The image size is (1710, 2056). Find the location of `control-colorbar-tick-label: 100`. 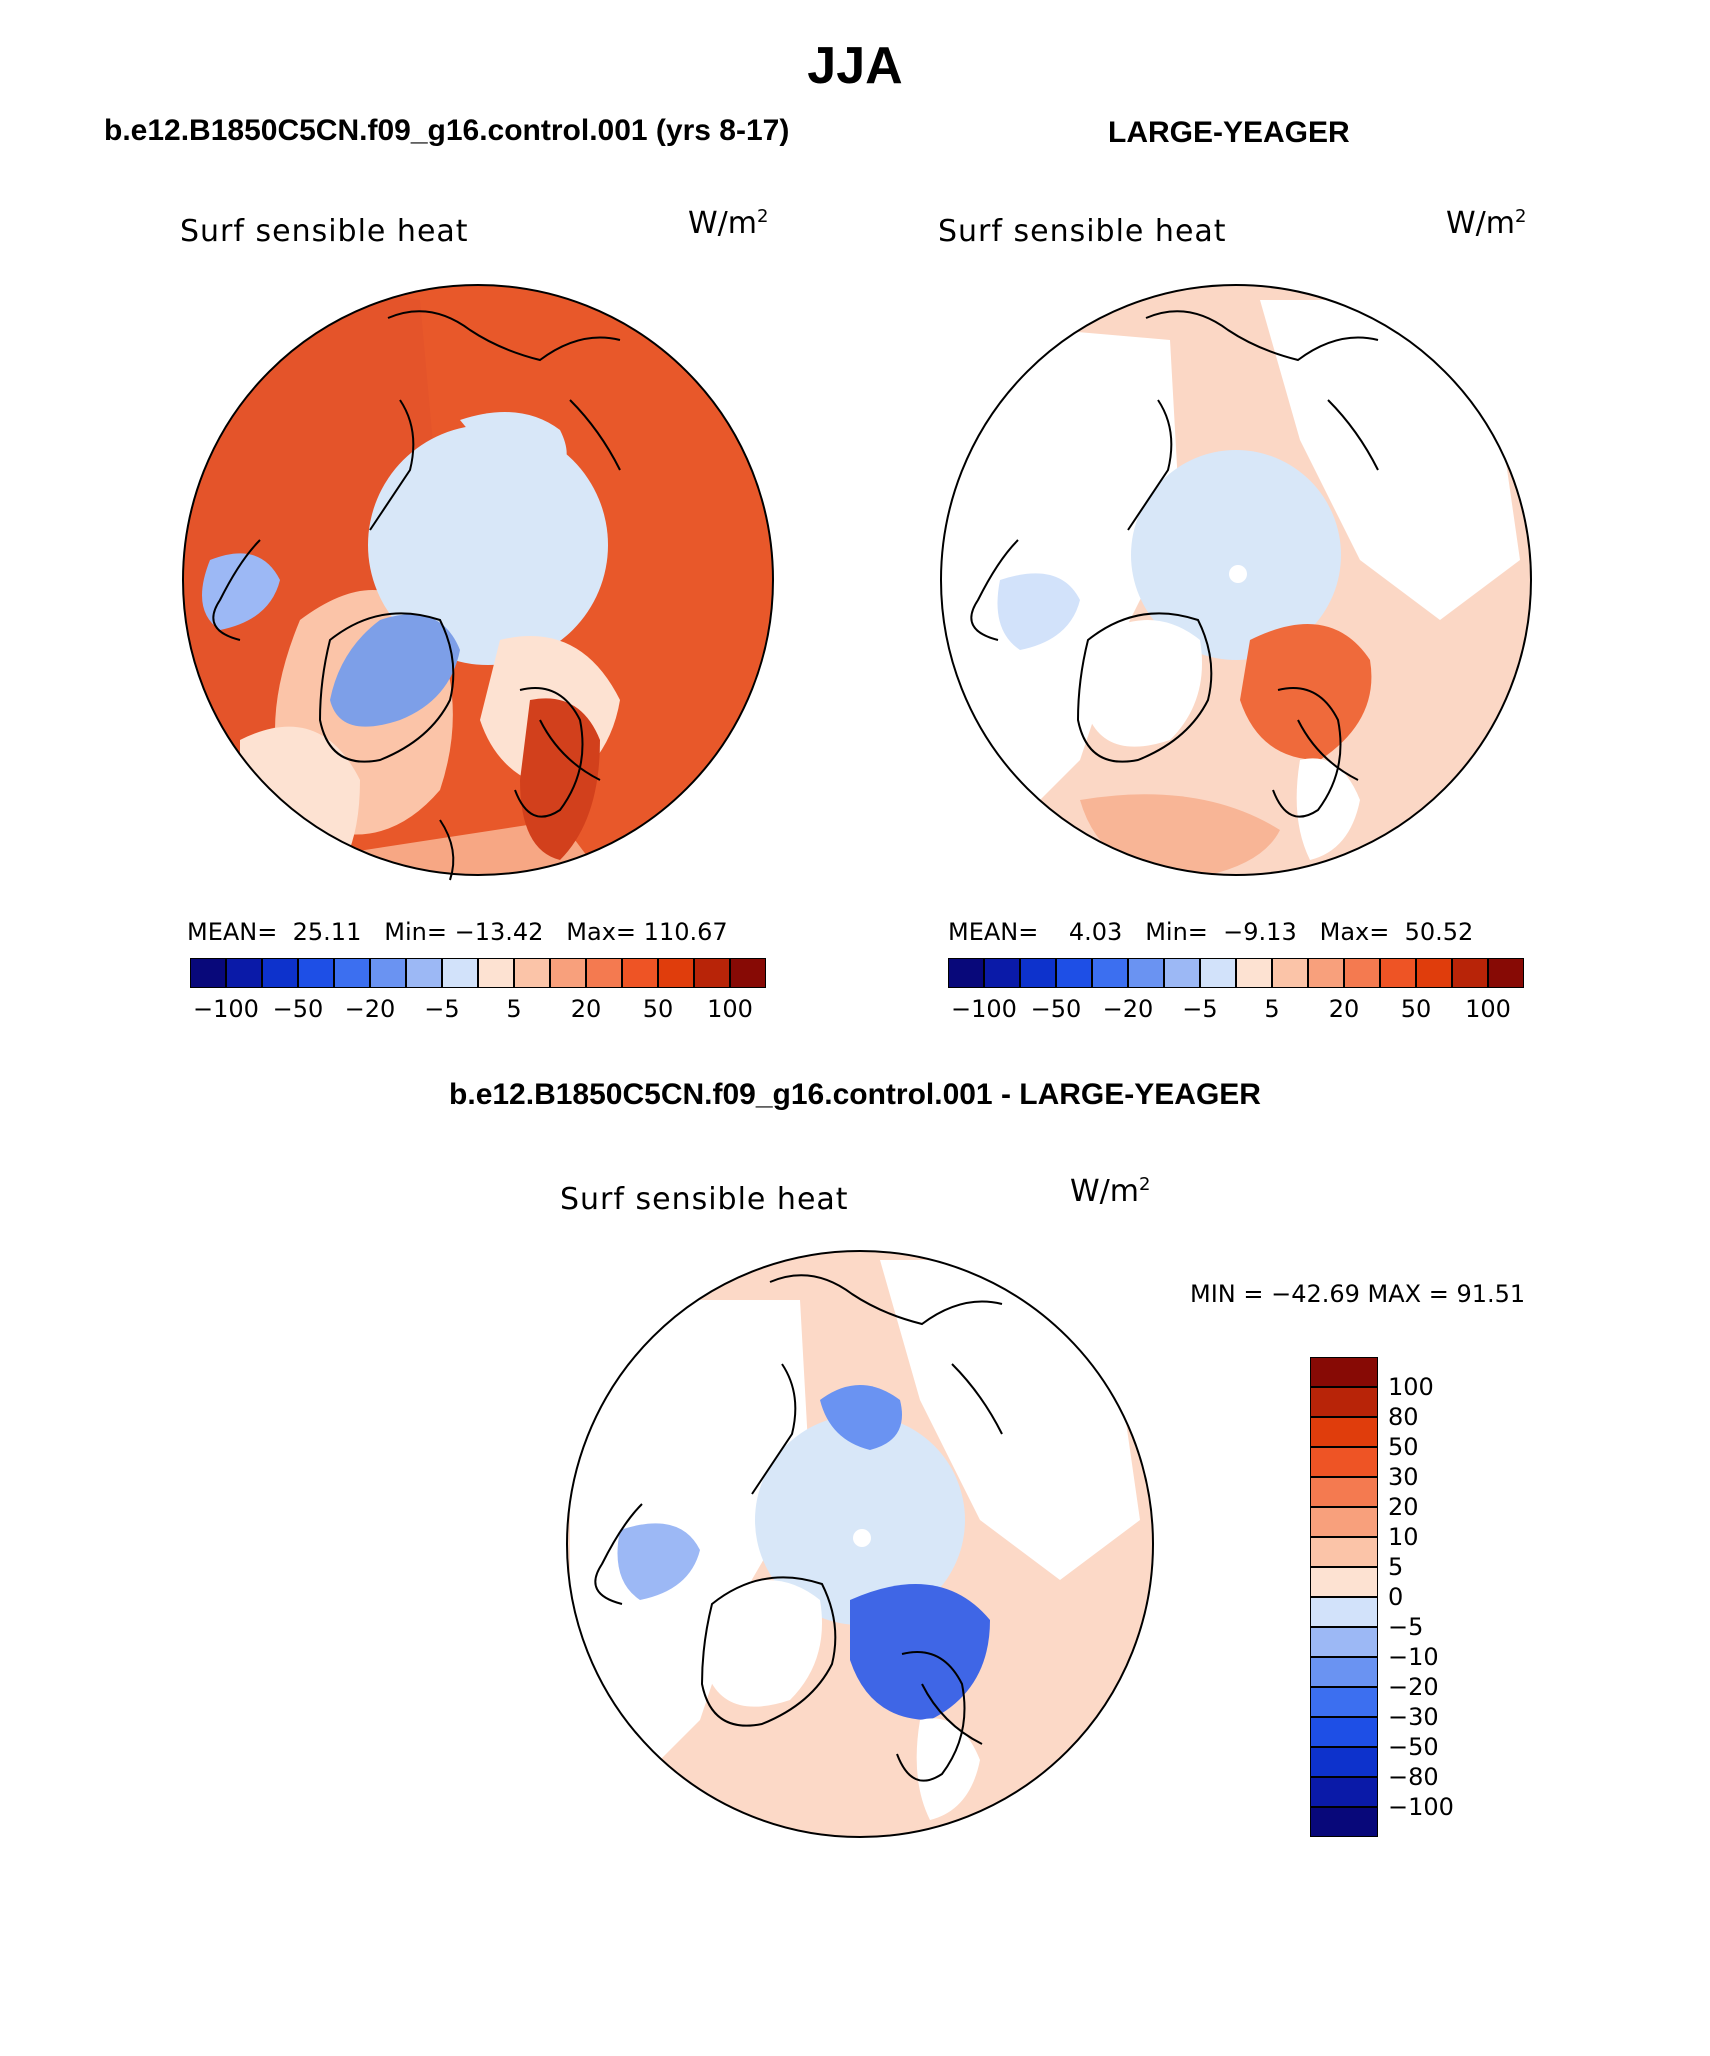

control-colorbar-tick-label: 100 is located at coordinates (730, 1009).